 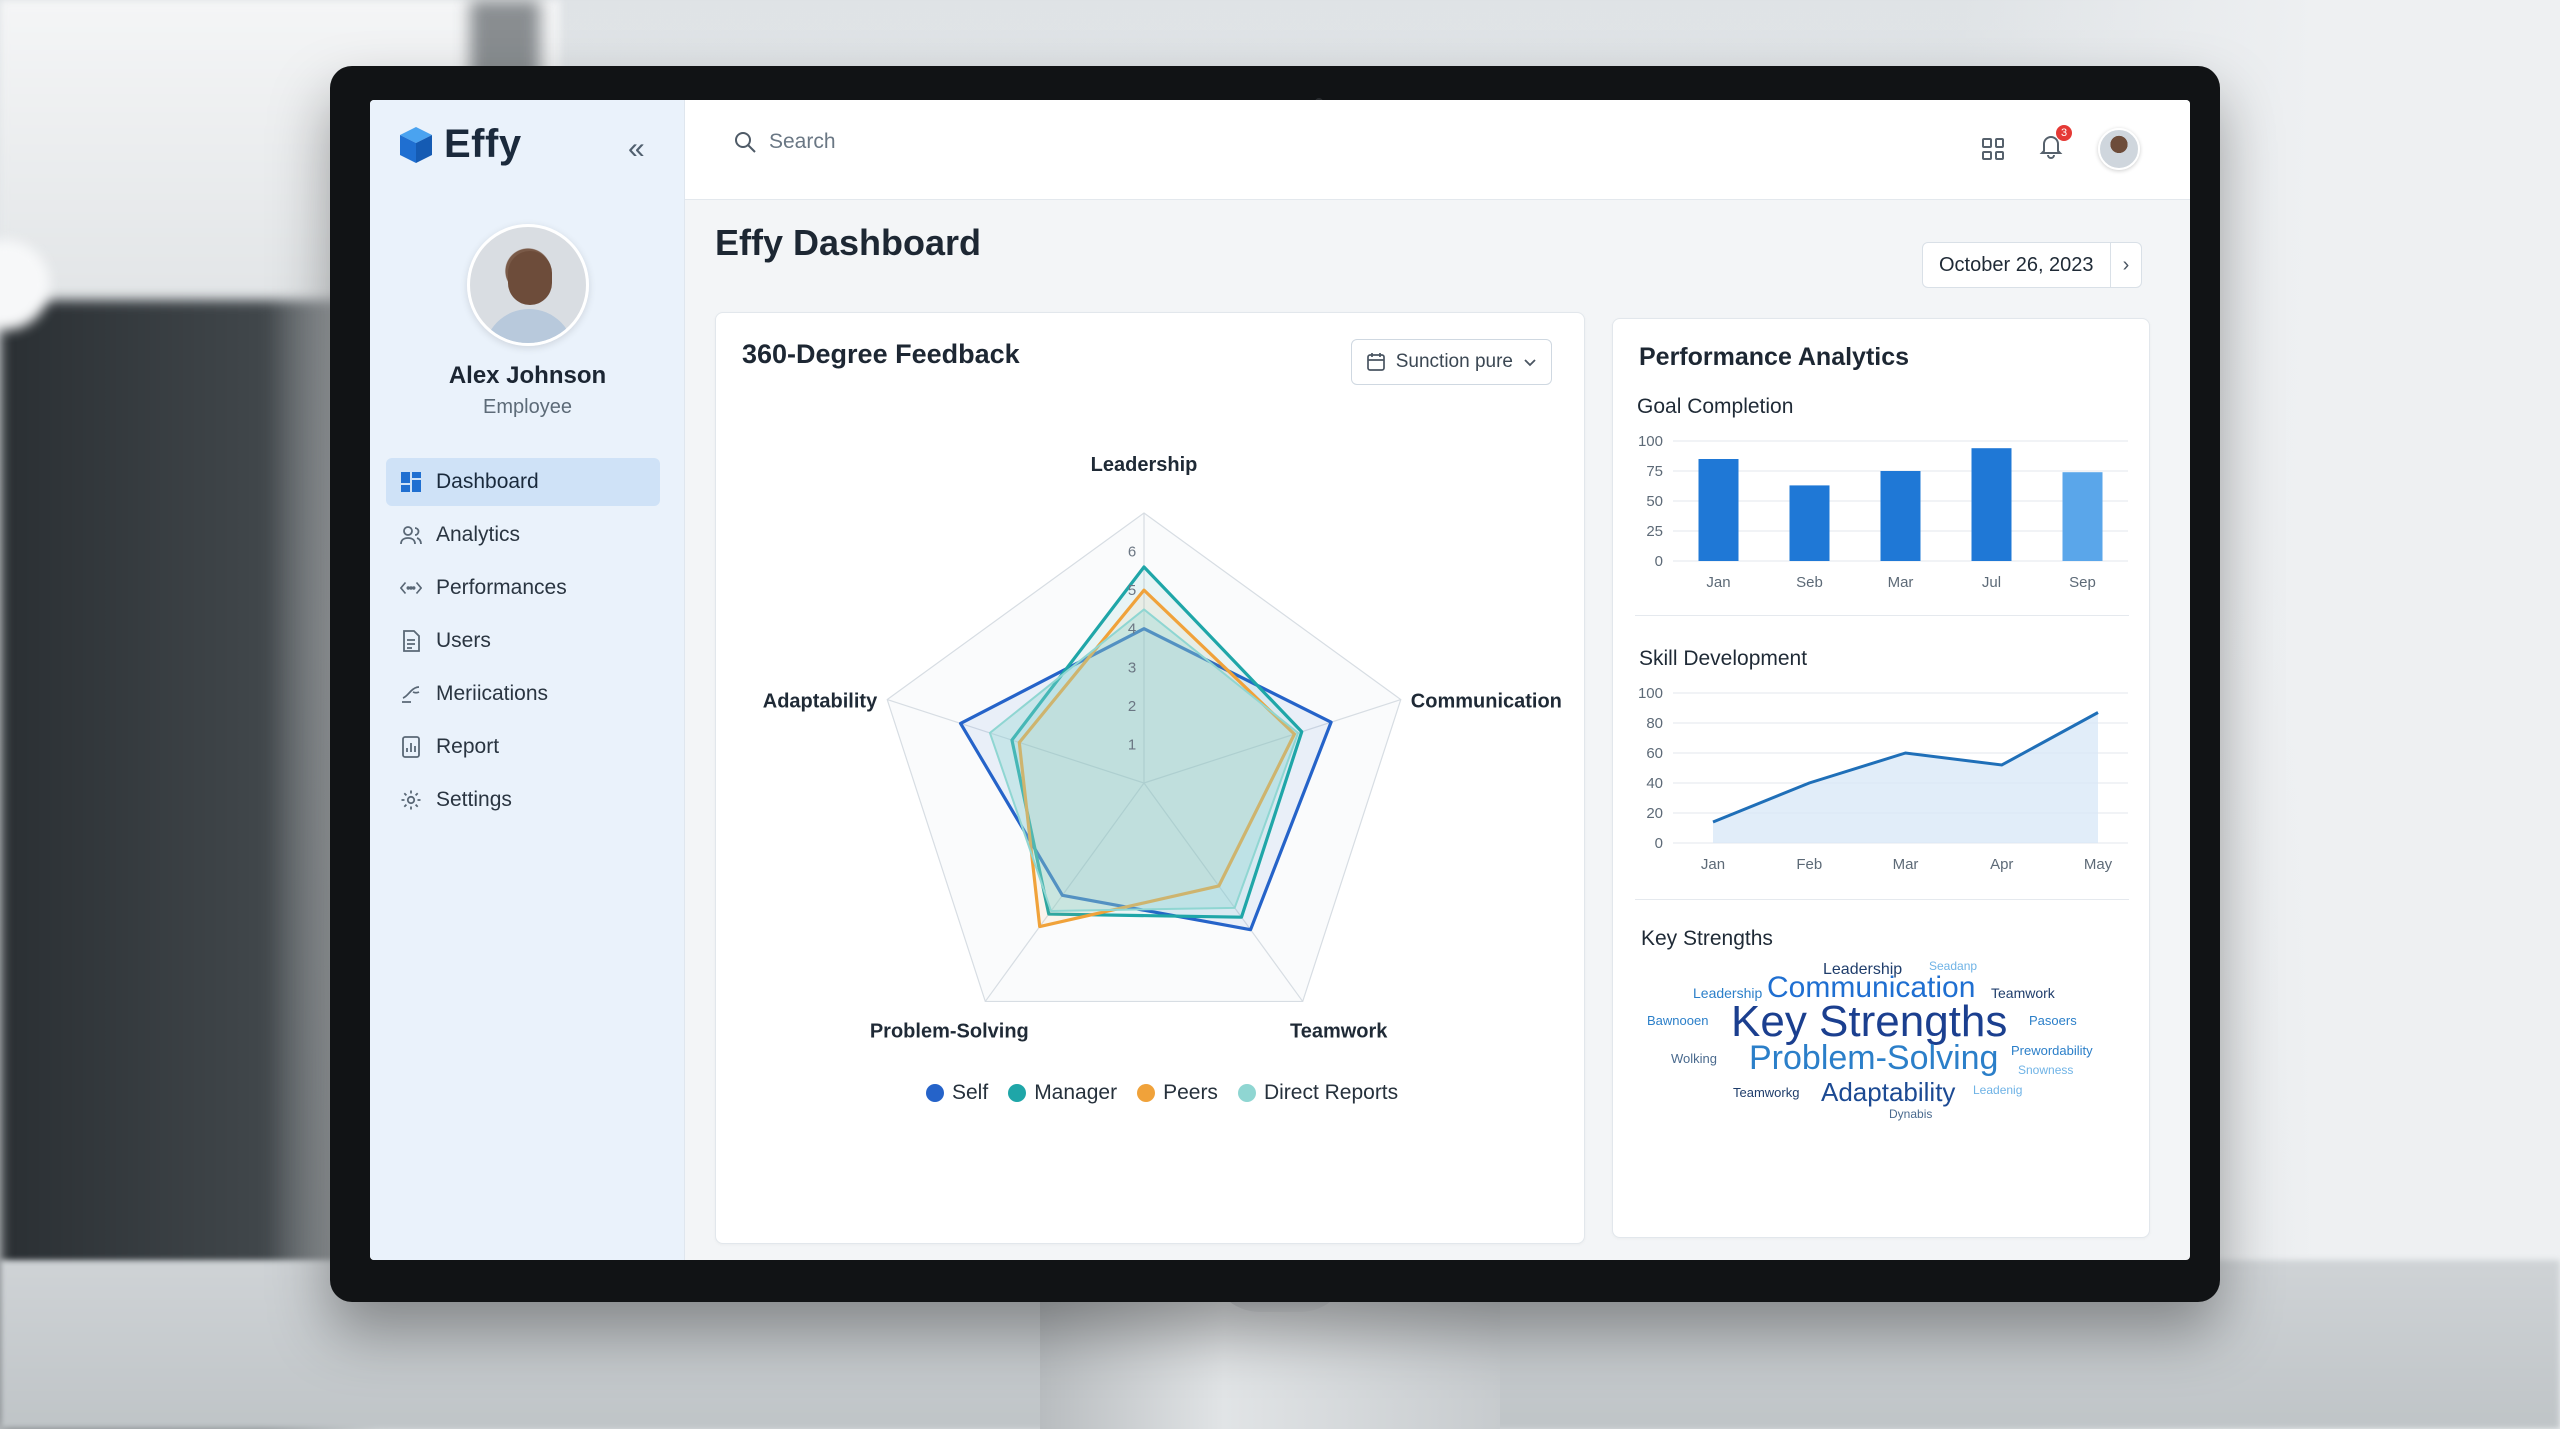 What do you see at coordinates (1331, 1092) in the screenshot?
I see `legend-label: Direct Reports` at bounding box center [1331, 1092].